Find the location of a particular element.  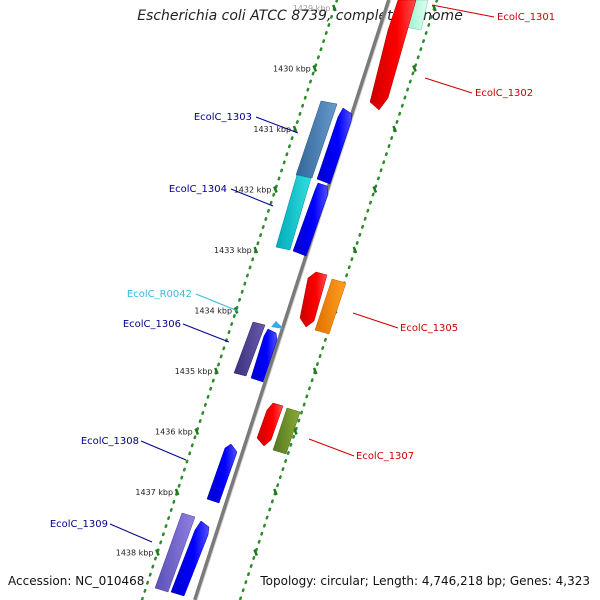

gene-EcolC_1307-partner is located at coordinates (270, 424).